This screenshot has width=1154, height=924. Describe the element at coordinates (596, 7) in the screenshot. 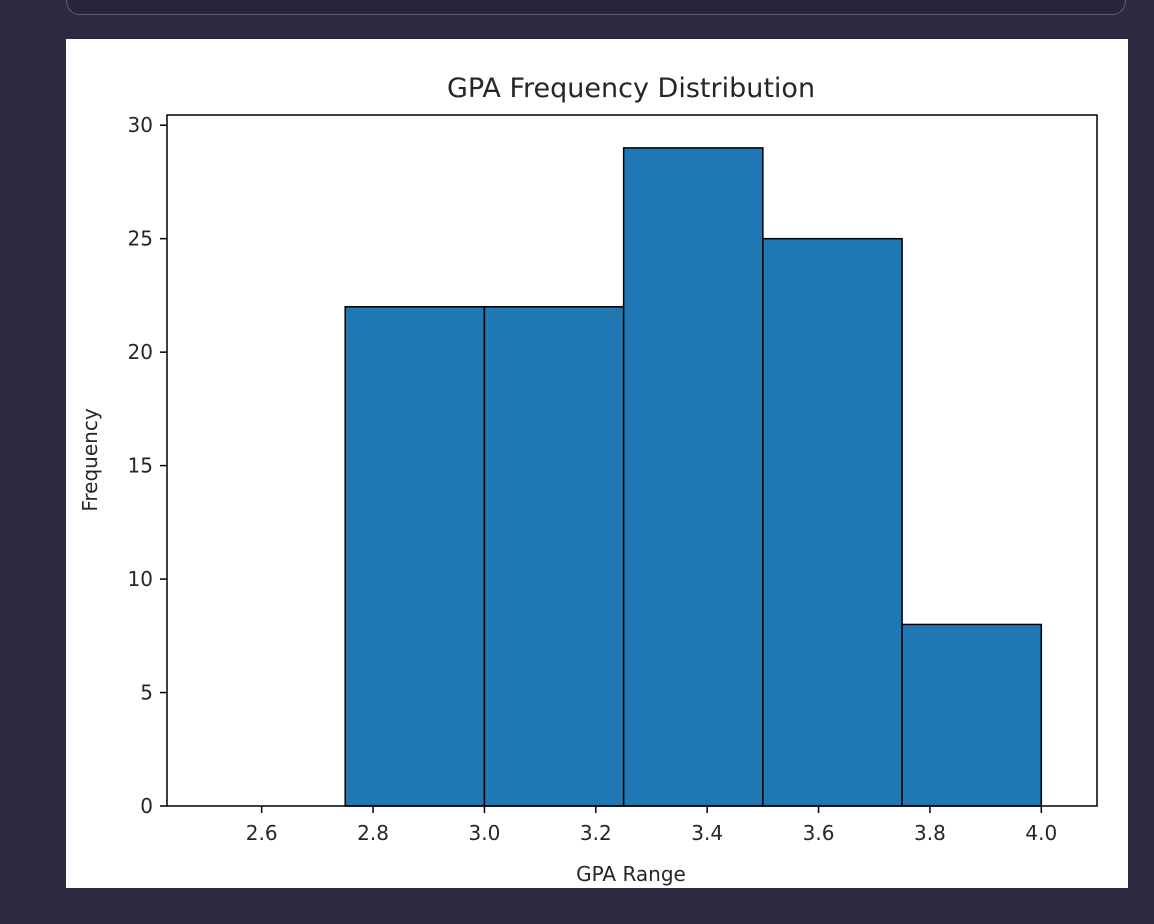

I see `top-panel` at that location.